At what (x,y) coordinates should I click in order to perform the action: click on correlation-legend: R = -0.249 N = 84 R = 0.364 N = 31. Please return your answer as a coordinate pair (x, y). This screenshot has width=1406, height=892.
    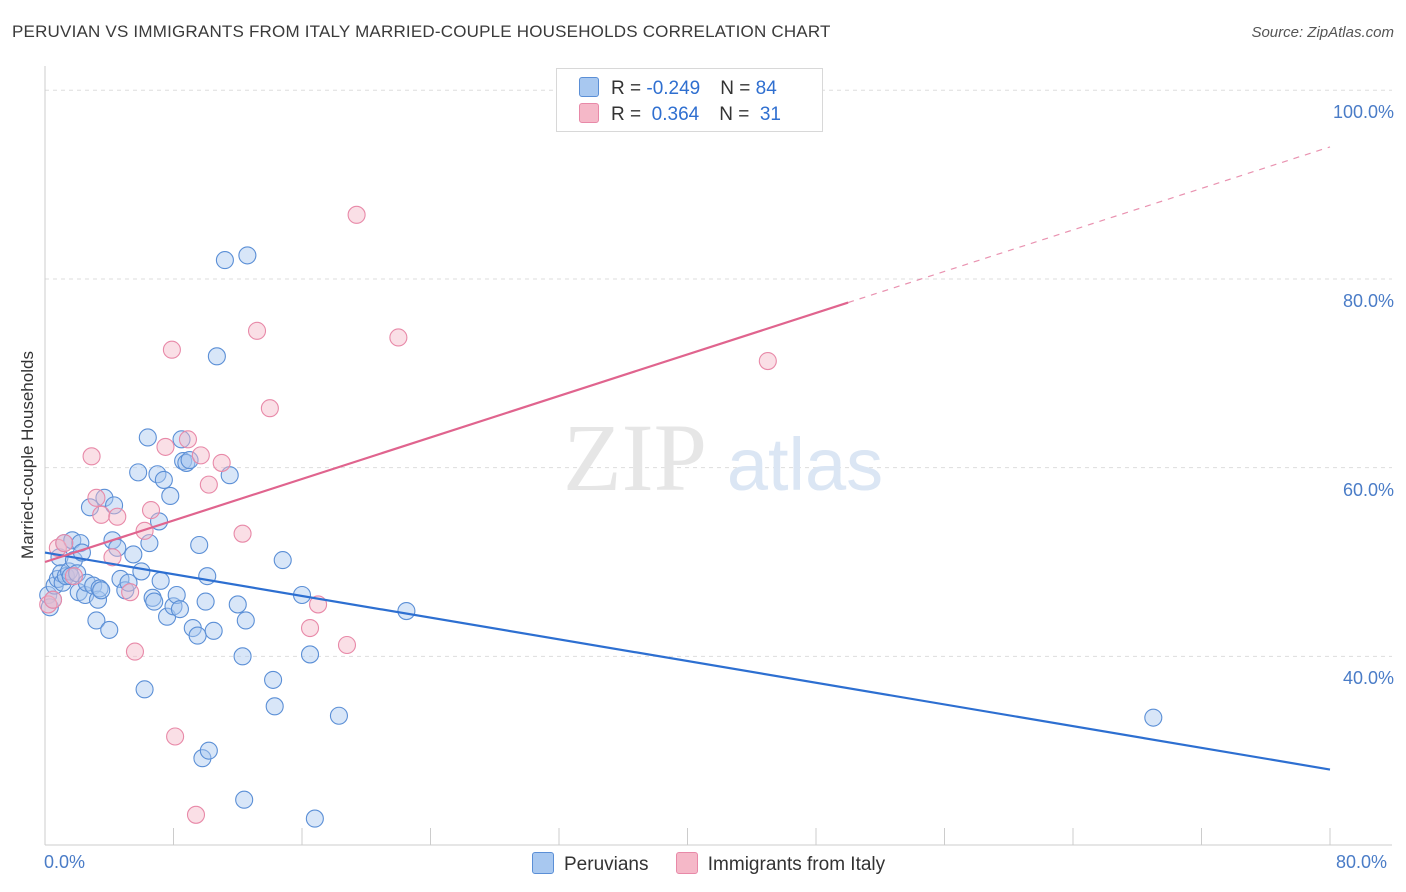
    Looking at the image, I should click on (689, 100).